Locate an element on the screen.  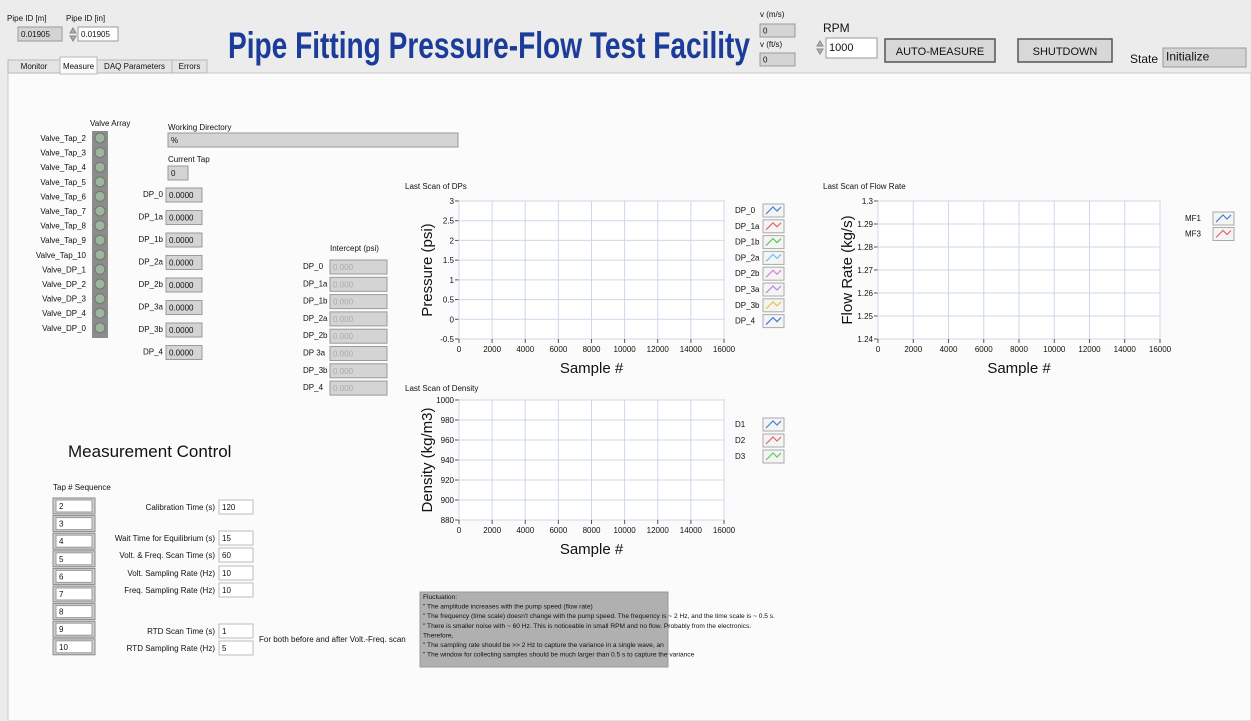
tap-sequence-value: 2 is located at coordinates (61, 506).